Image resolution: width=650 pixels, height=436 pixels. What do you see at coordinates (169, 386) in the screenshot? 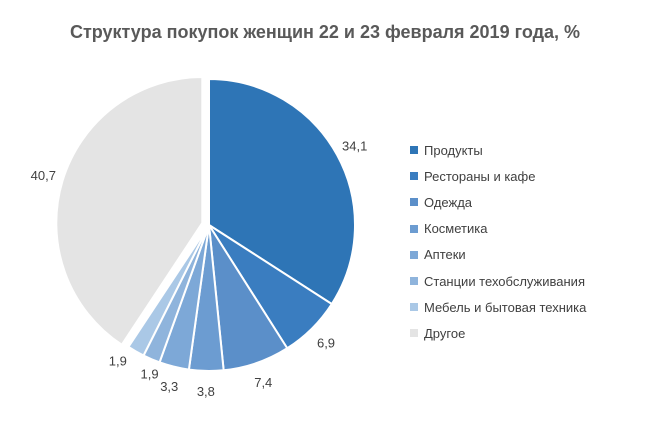
I see `data-label: 3,3` at bounding box center [169, 386].